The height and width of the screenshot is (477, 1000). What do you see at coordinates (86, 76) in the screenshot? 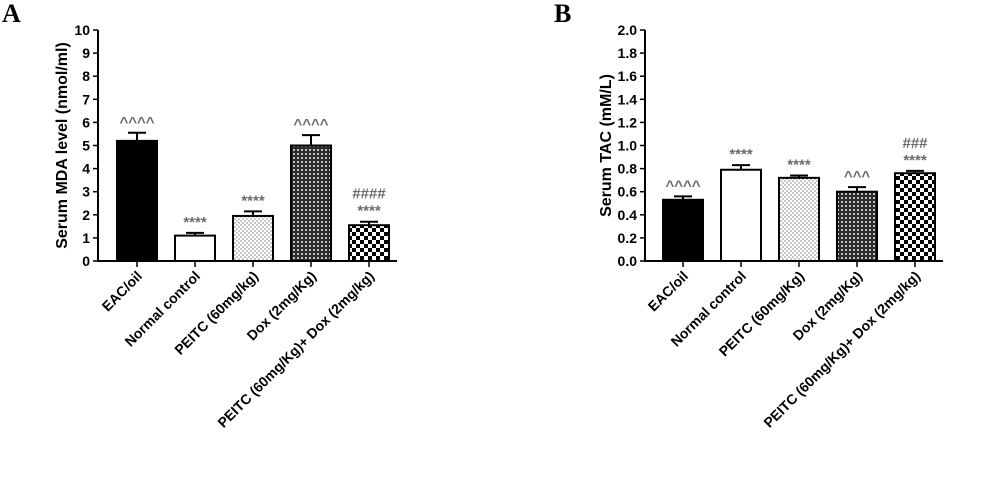
I see `y-tick-label: 8` at bounding box center [86, 76].